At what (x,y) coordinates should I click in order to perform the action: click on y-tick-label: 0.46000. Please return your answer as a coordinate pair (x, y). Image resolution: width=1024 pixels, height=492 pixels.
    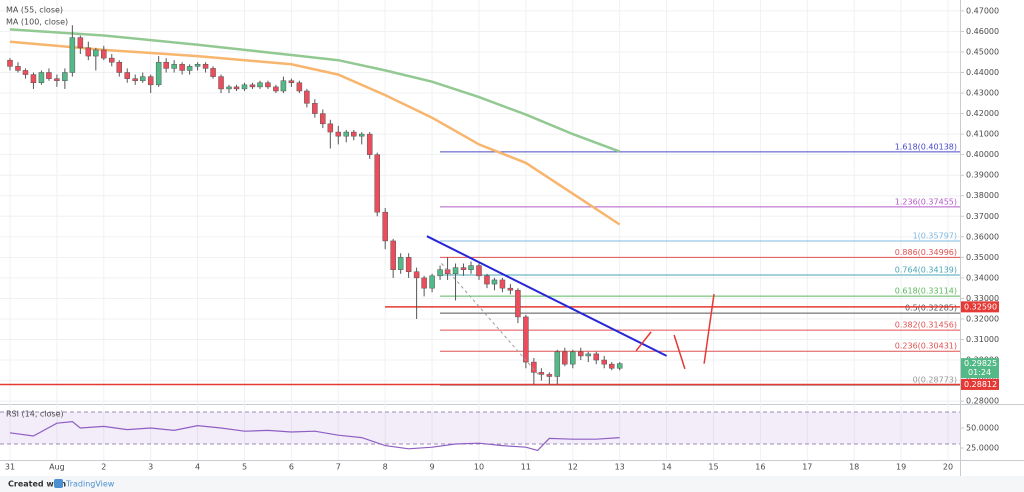
    Looking at the image, I should click on (982, 31).